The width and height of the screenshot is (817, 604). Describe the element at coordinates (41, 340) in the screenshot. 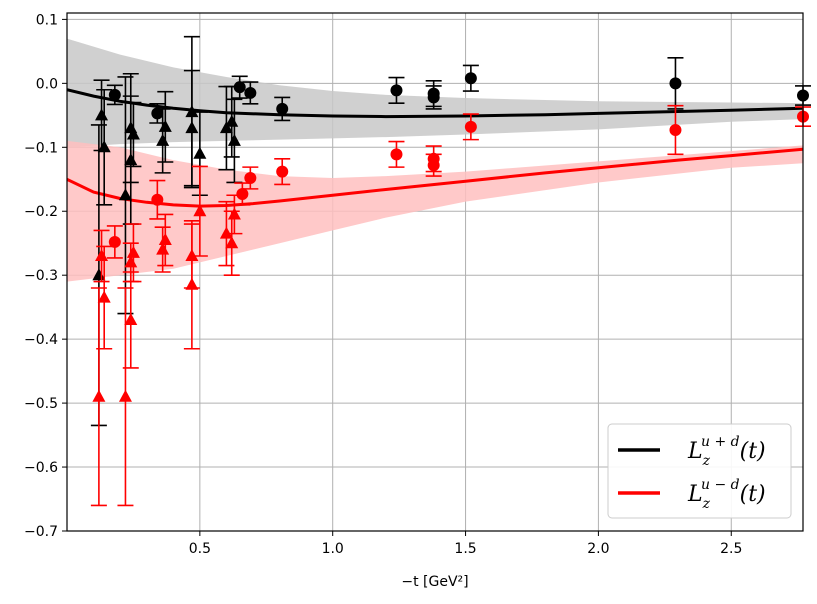

I see `y-tick-label: −0.4` at that location.